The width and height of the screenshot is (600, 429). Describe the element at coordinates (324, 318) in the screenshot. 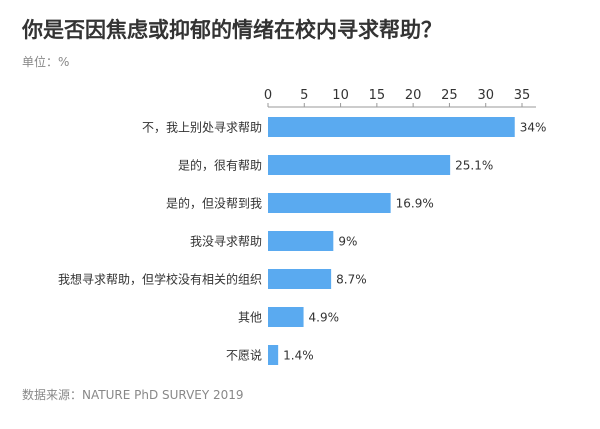

I see `value-label: 4.9%` at that location.